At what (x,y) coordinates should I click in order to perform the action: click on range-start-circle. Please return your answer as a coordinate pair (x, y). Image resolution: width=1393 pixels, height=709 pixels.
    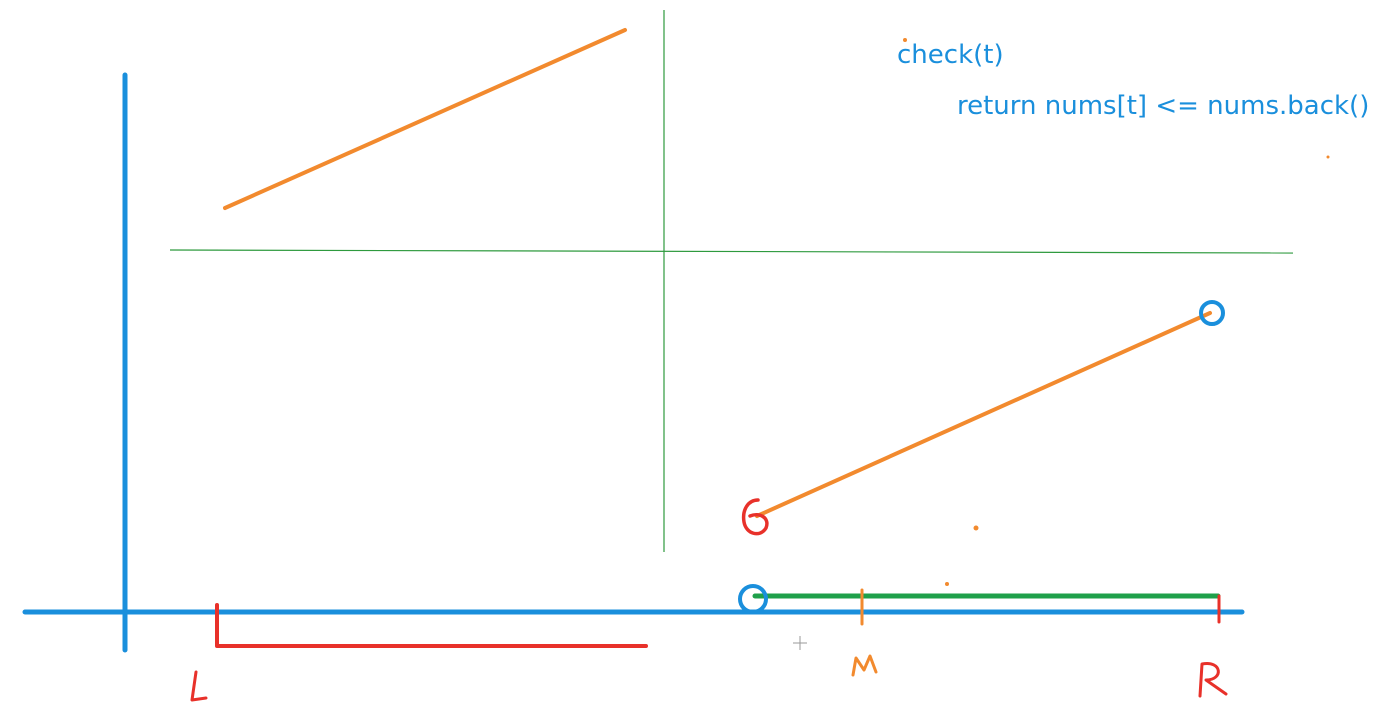
    Looking at the image, I should click on (753, 599).